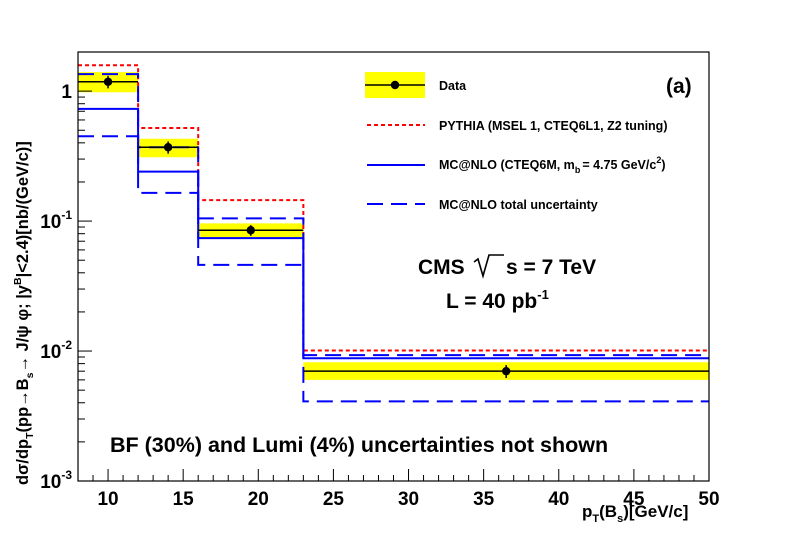 Image resolution: width=789 pixels, height=534 pixels. Describe the element at coordinates (408, 499) in the screenshot. I see `x-tick-label: 30` at that location.